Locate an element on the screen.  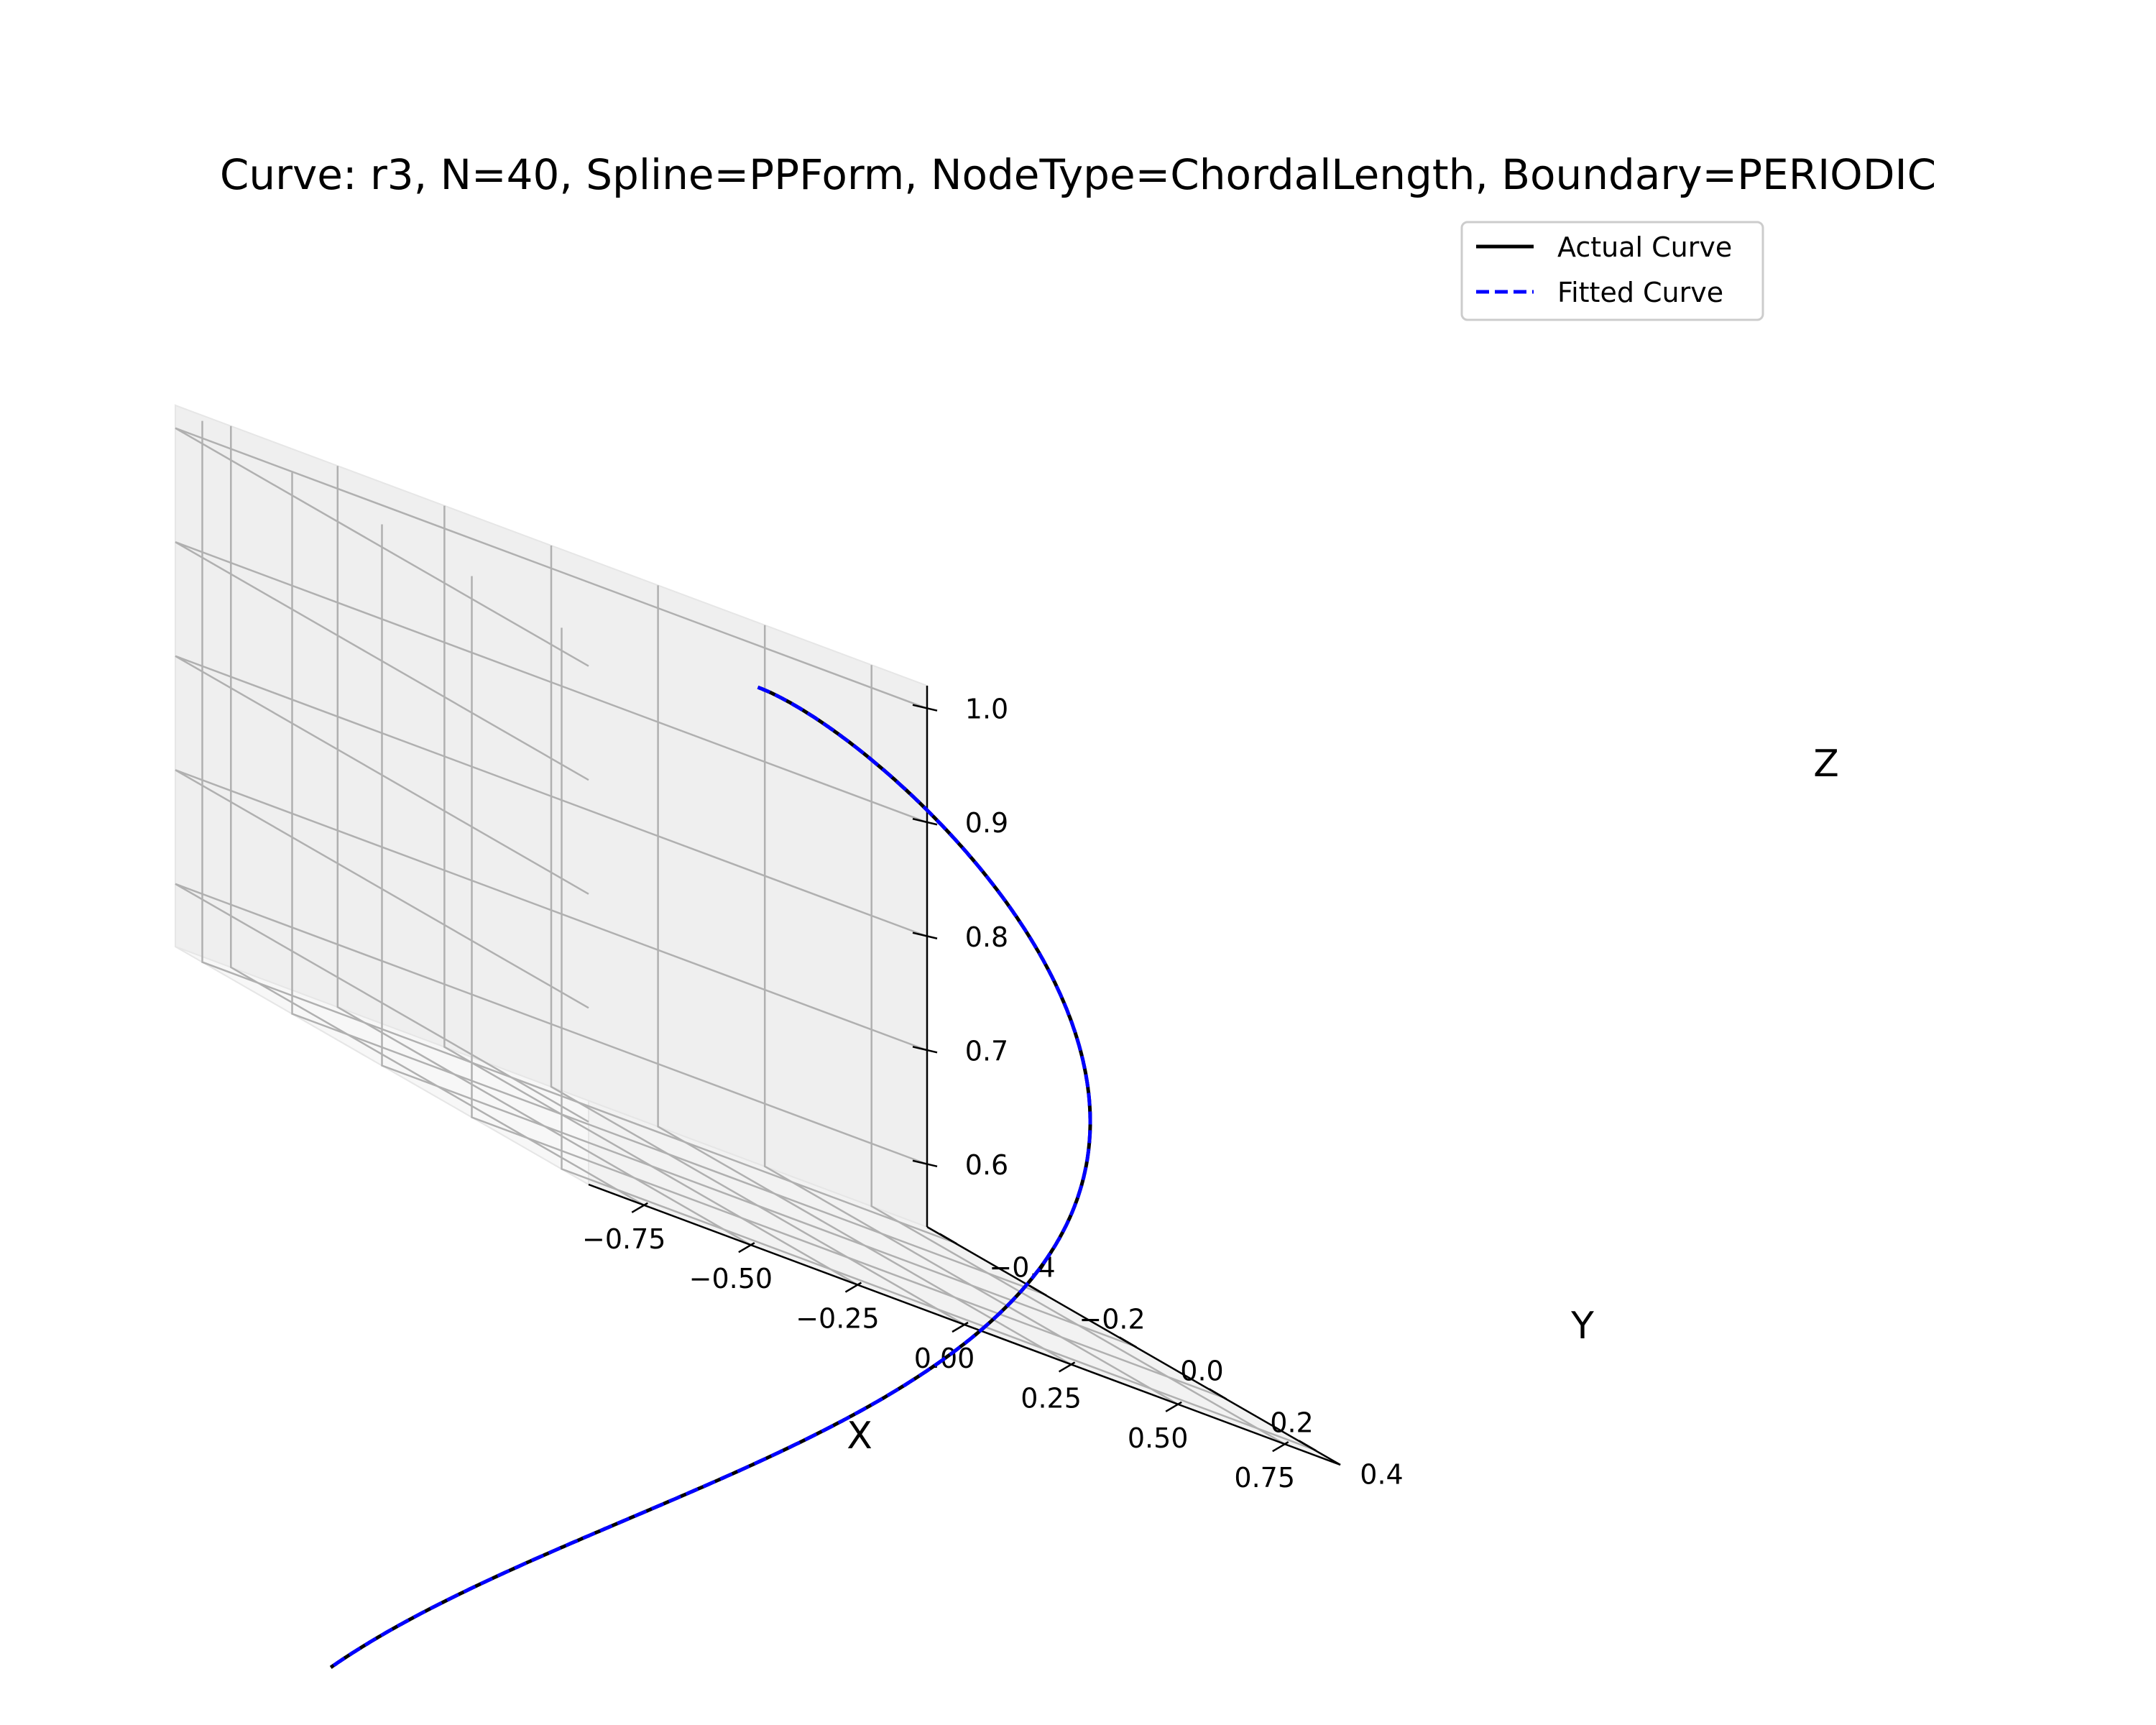
x-tick-label-5: 0.50 is located at coordinates (1158, 1438).